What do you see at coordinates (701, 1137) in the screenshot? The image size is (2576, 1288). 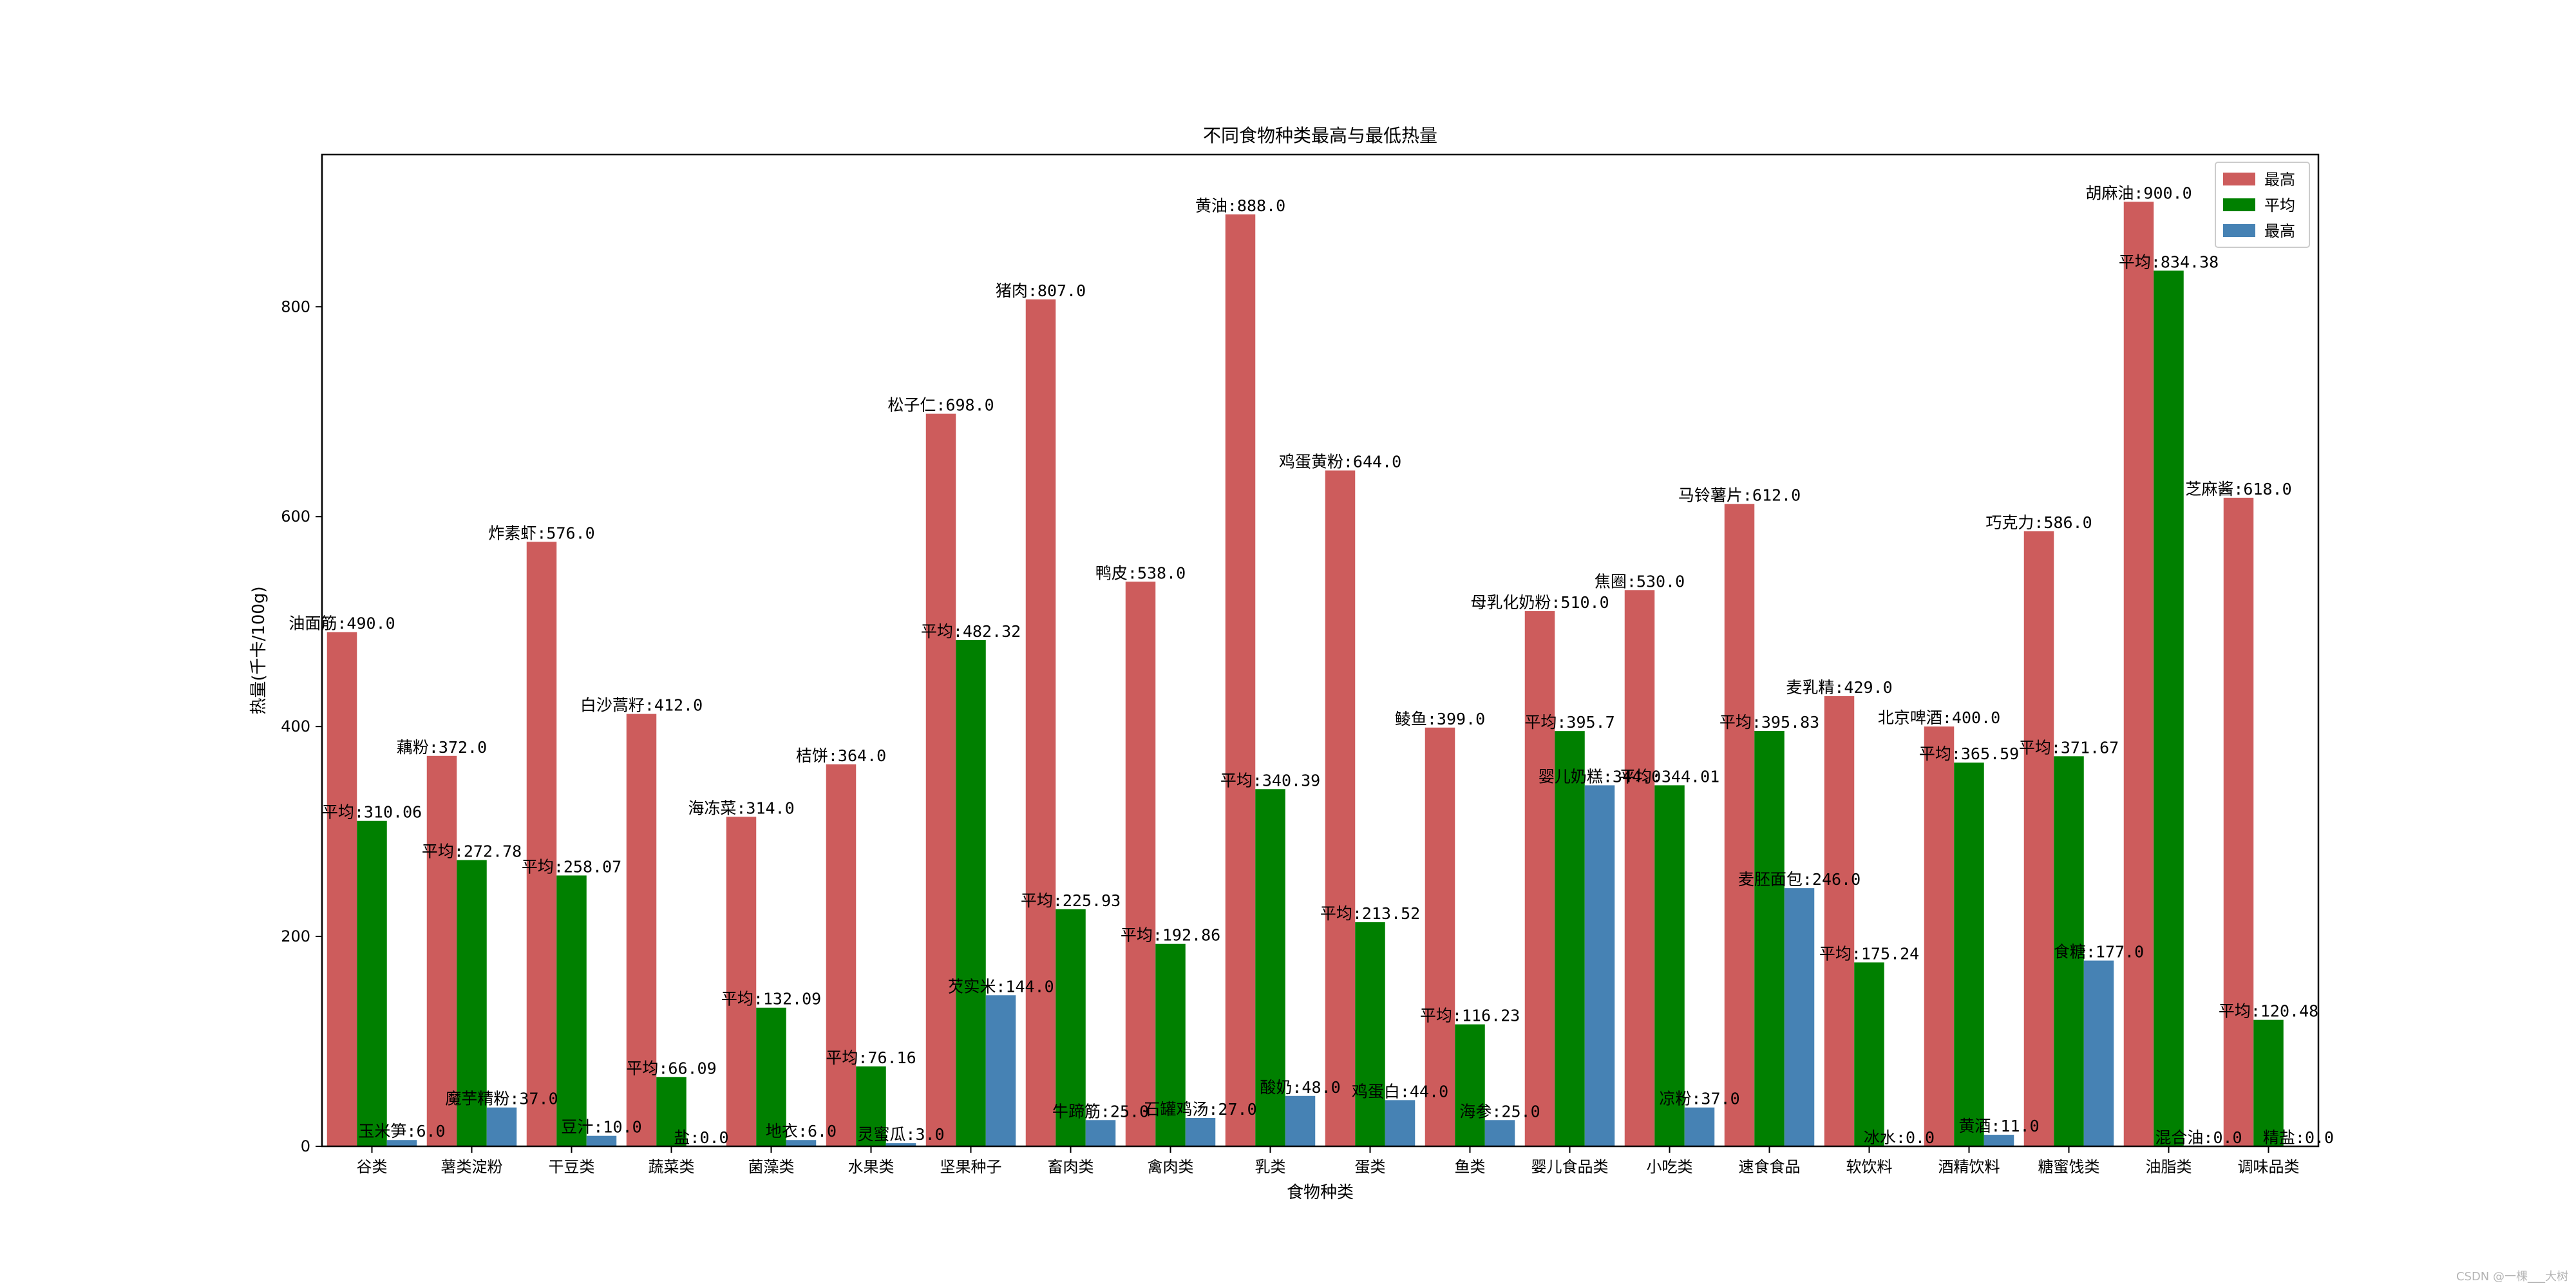 I see `data-label-3-4: 盐:0.0` at bounding box center [701, 1137].